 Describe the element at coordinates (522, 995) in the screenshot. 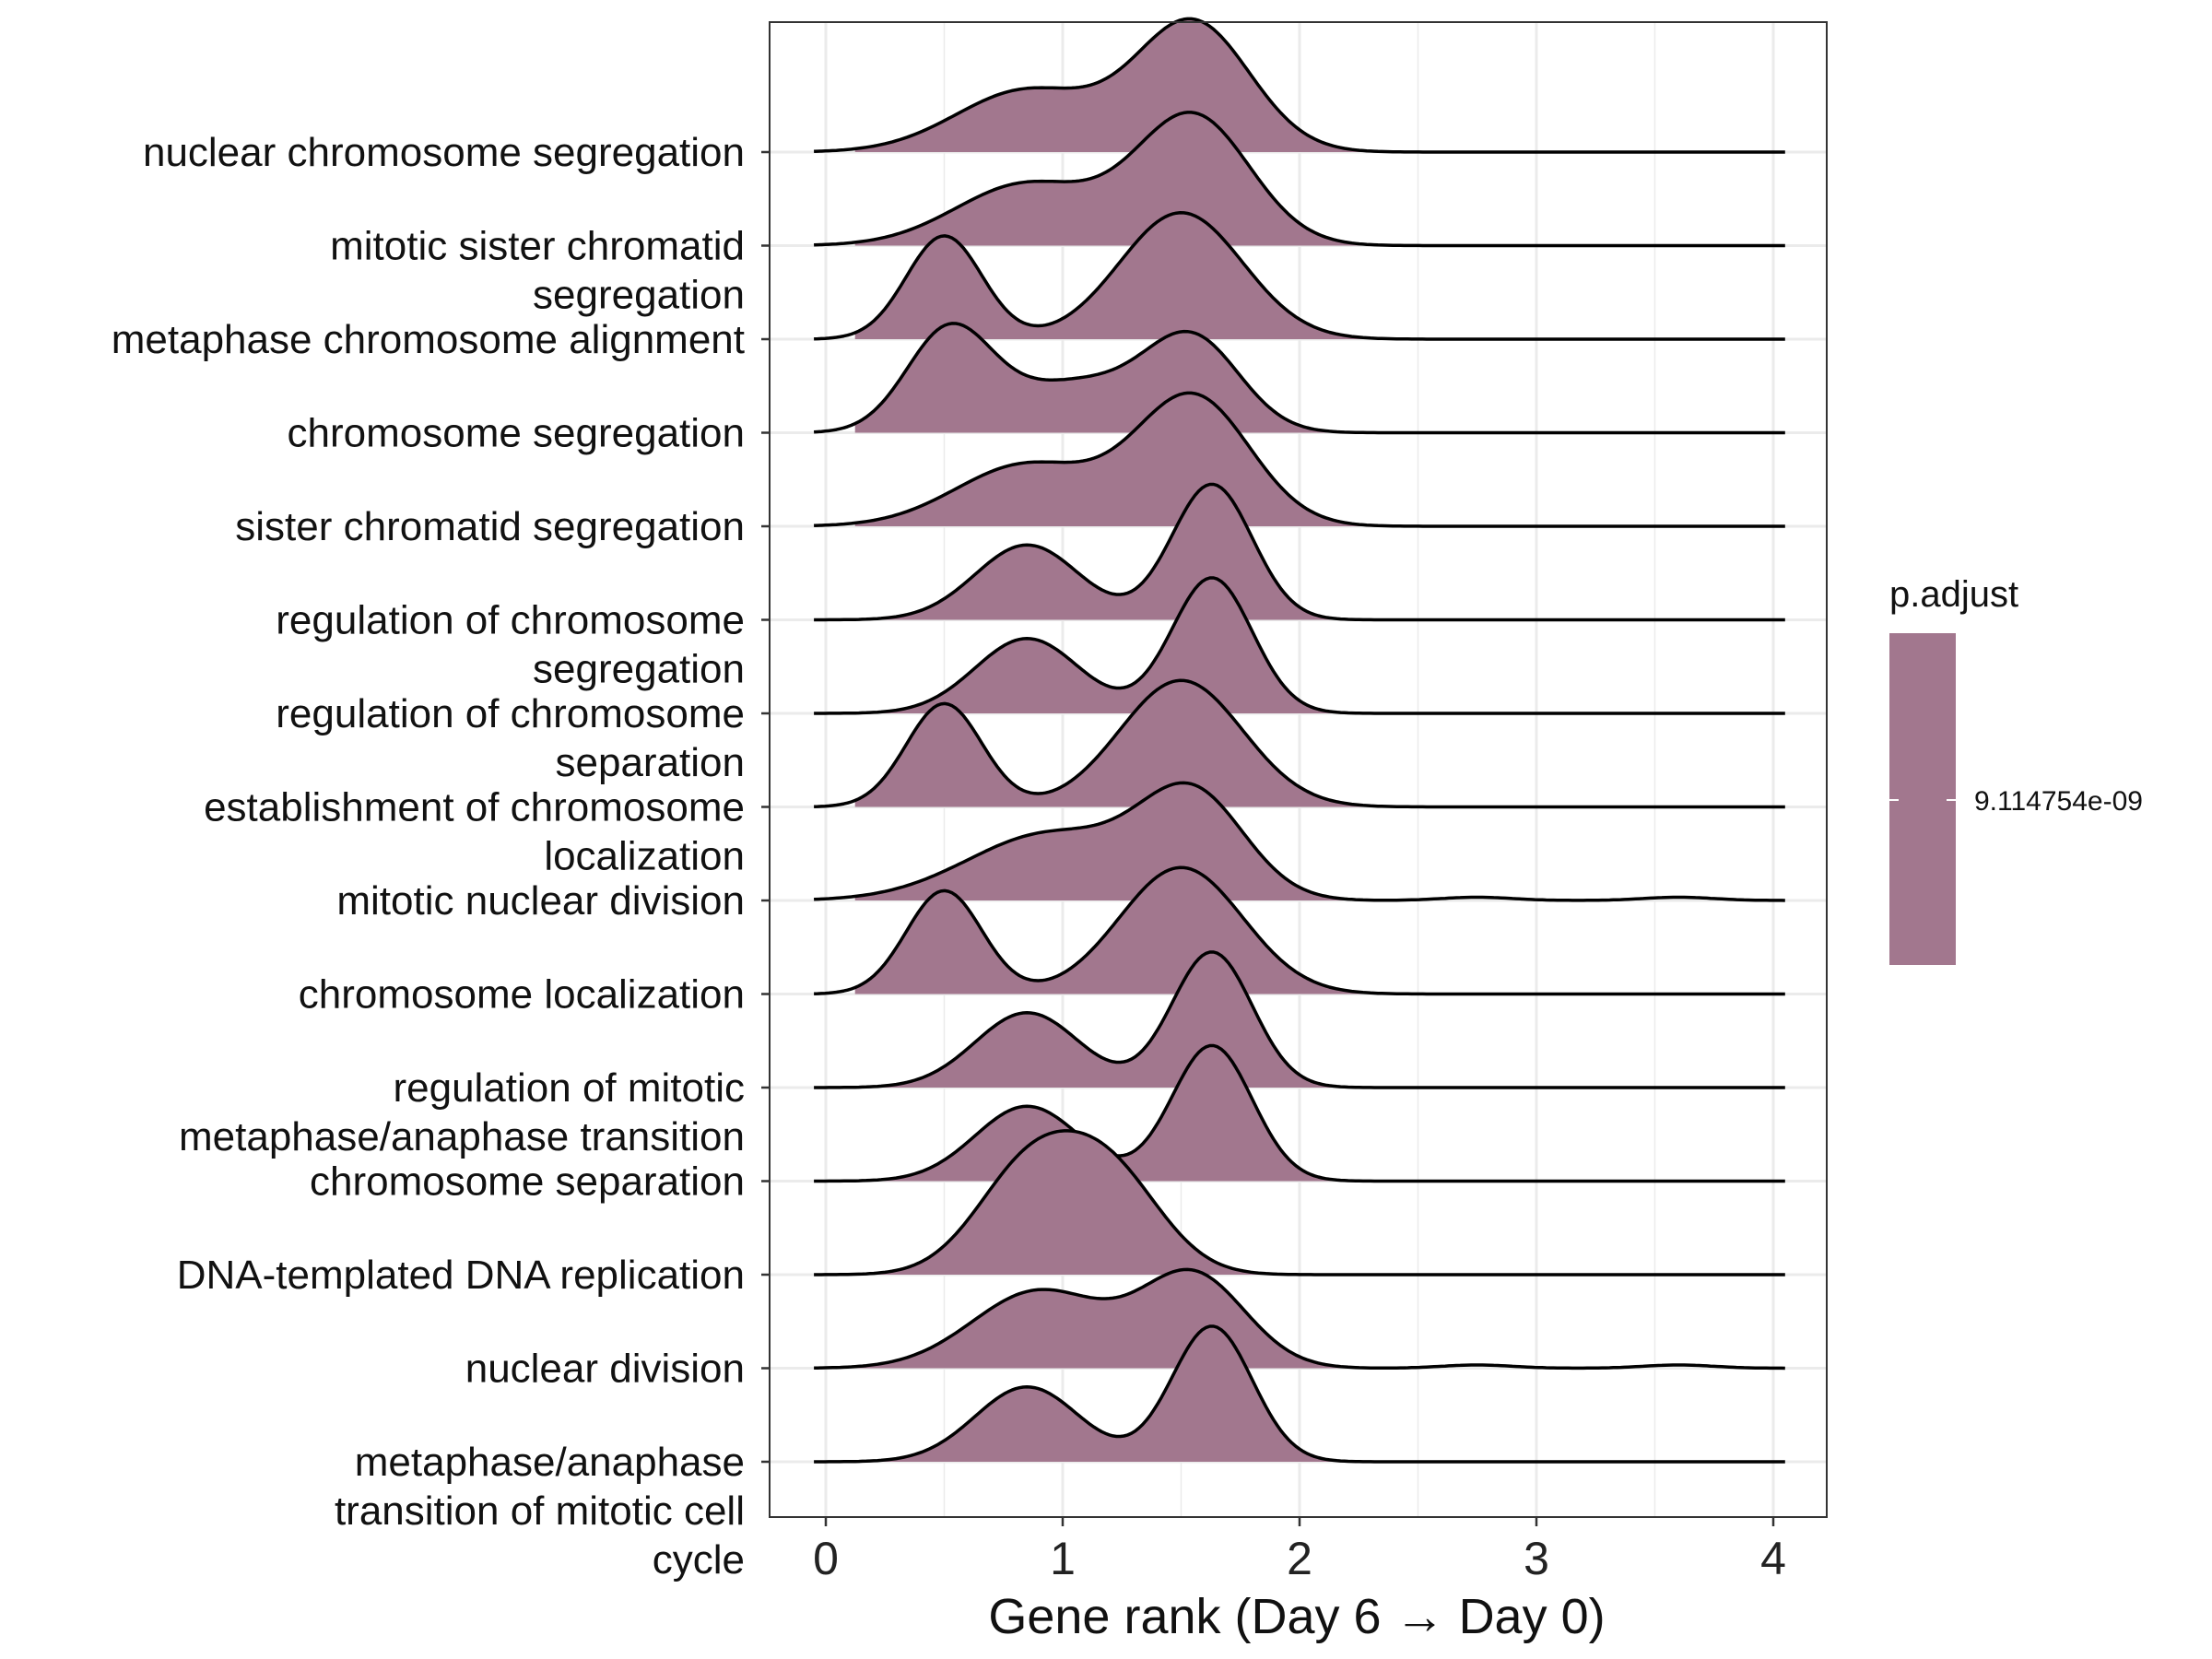

I see `y-tick-label: chromosome localization` at that location.